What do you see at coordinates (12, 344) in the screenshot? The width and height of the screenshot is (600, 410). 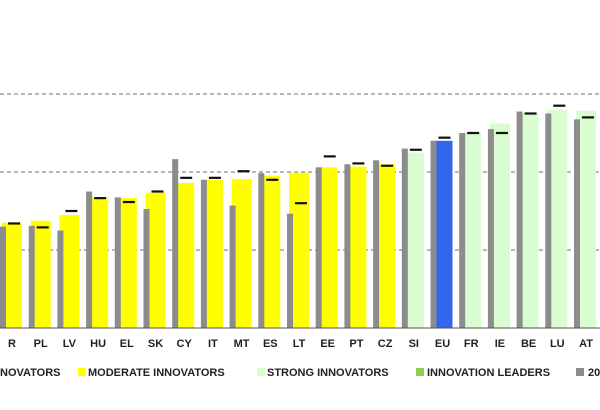 I see `x-label-r: R` at bounding box center [12, 344].